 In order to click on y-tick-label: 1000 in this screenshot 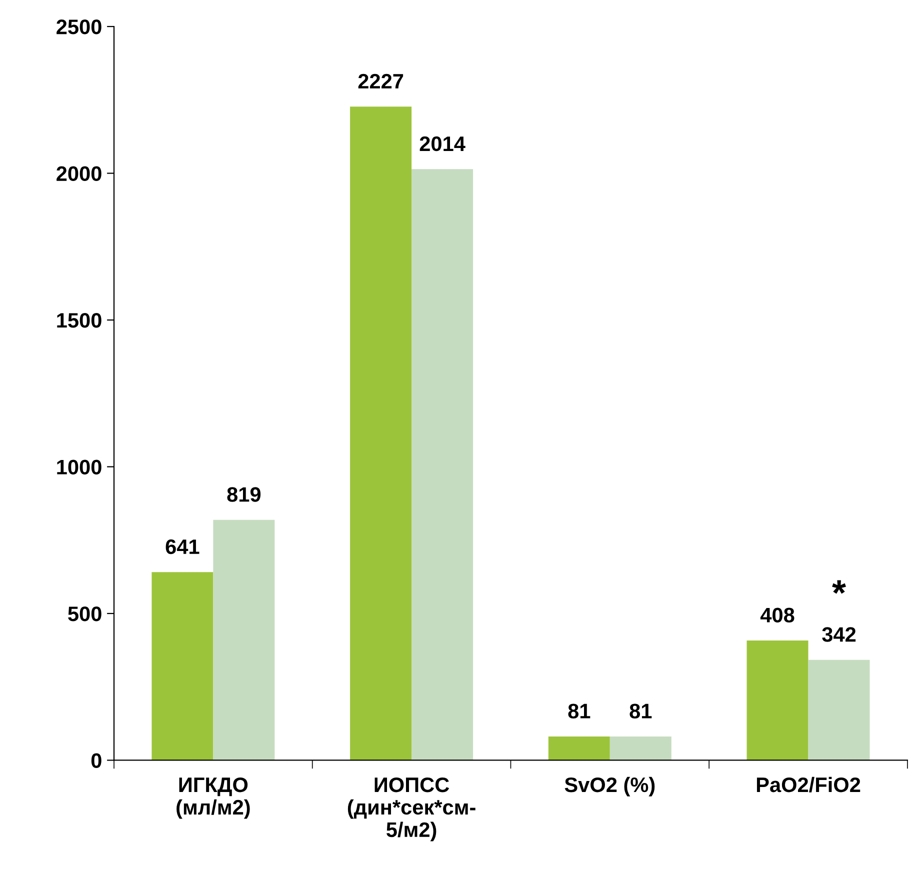, I will do `click(79, 467)`.